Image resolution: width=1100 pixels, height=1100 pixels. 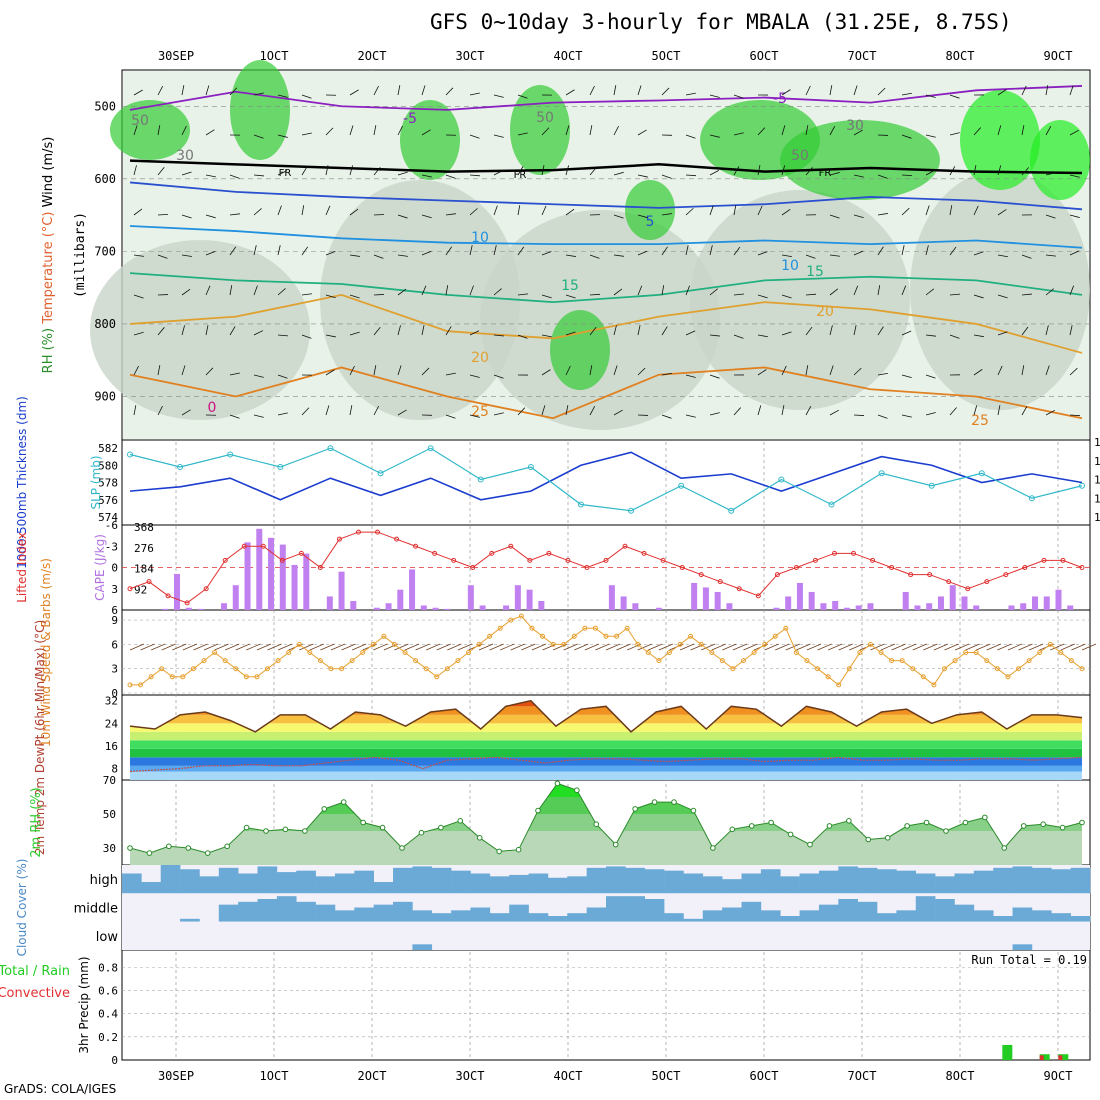 I want to click on temp-band, so click(x=606, y=719).